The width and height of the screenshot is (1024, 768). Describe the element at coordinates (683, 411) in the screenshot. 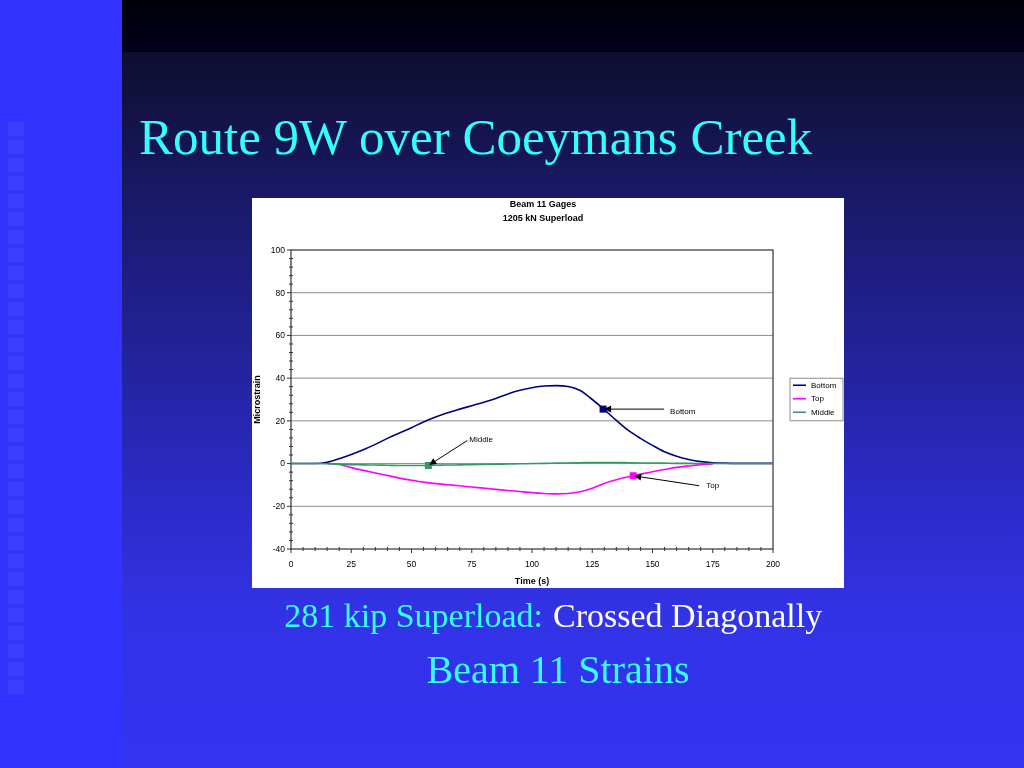

I see `annotation: Bottom` at that location.